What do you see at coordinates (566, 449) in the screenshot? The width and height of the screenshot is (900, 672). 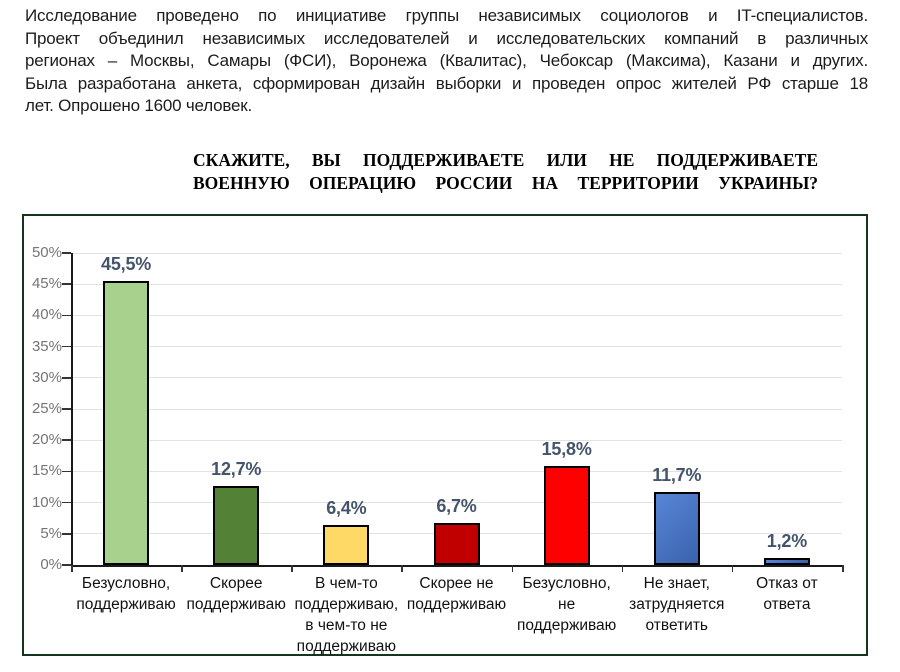 I see `bar-value-label: 15,8%` at bounding box center [566, 449].